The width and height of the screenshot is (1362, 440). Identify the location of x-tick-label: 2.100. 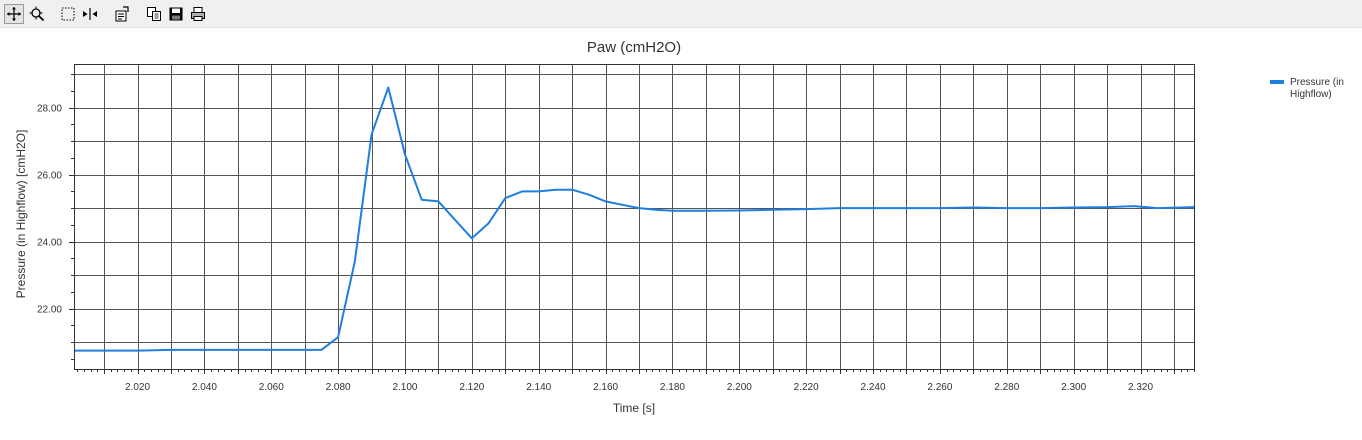
(404, 387).